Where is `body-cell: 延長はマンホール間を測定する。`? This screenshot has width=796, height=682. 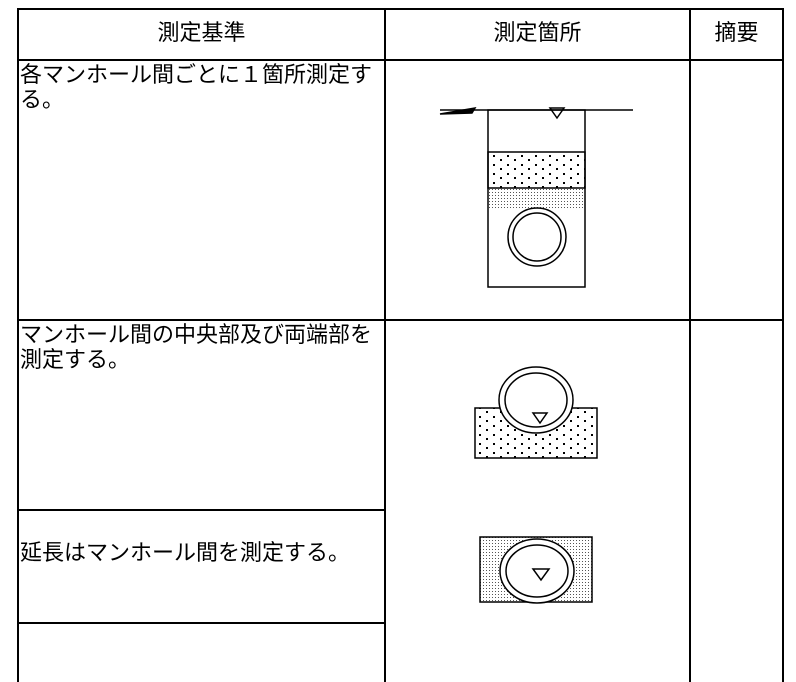 body-cell: 延長はマンホール間を測定する。 is located at coordinates (185, 553).